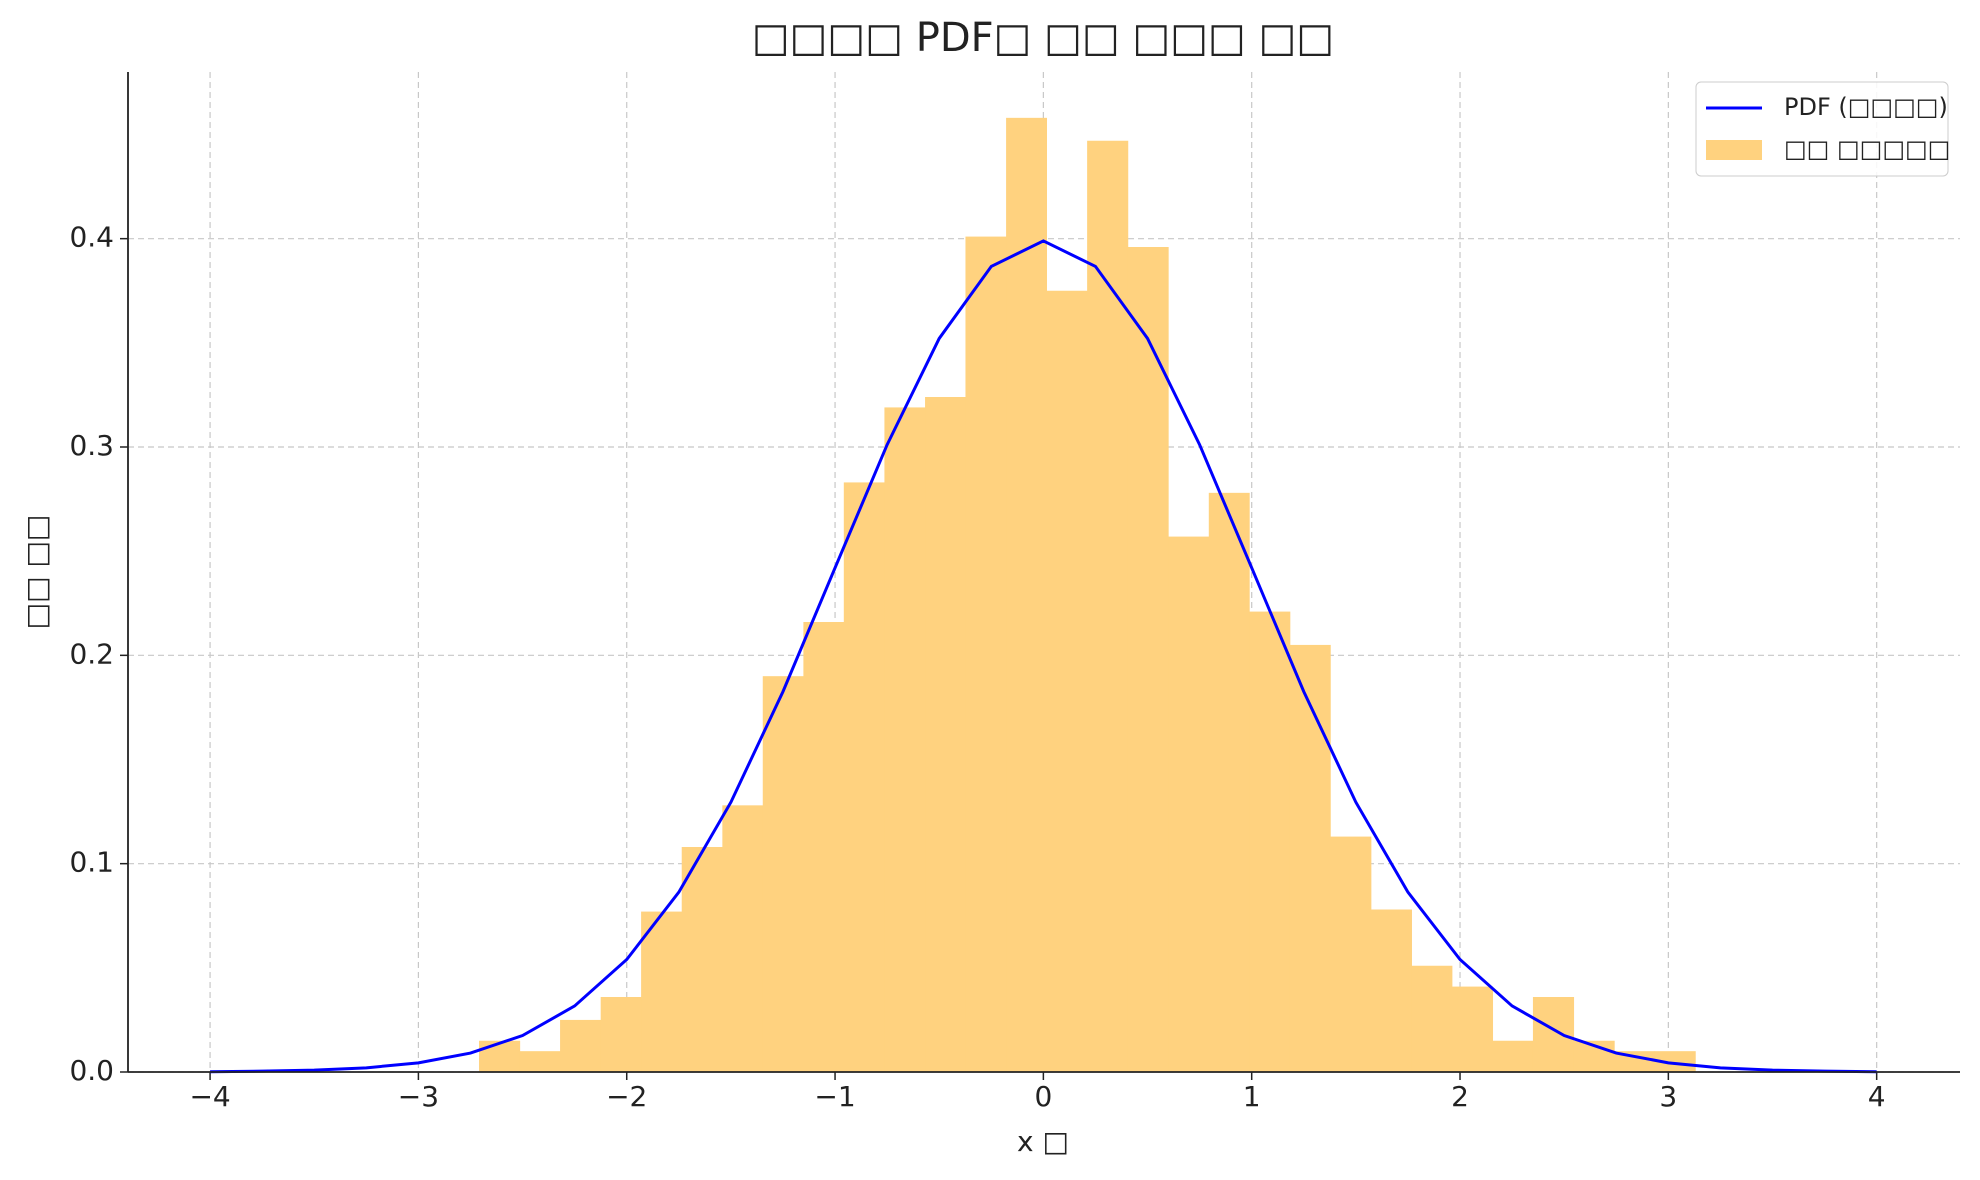 This screenshot has height=1180, width=1980. I want to click on x-tick-label: 4, so click(1877, 1096).